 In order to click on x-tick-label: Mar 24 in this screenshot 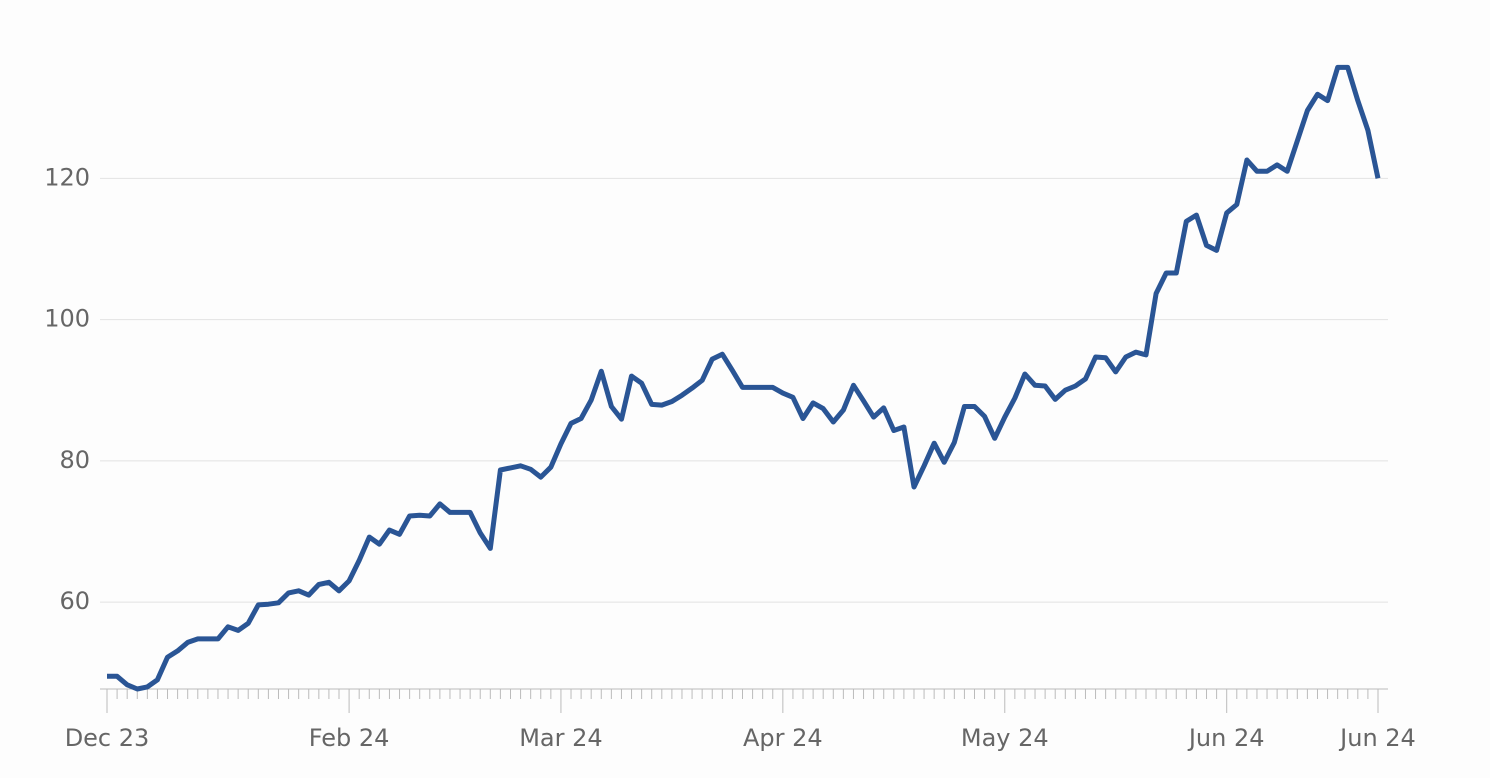, I will do `click(560, 738)`.